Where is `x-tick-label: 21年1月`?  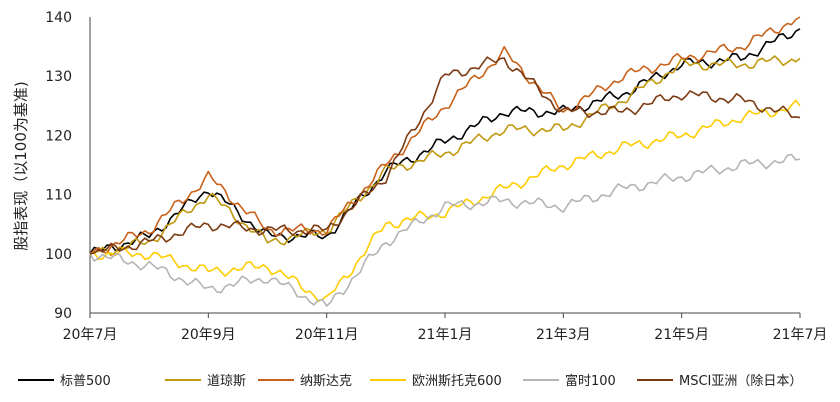 x-tick-label: 21年1月 is located at coordinates (445, 335).